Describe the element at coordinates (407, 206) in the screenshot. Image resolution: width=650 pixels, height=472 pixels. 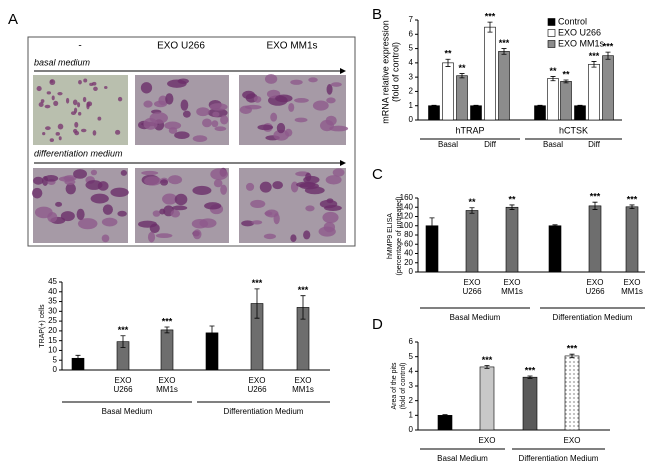
I see `y-tick-label: 140` at that location.